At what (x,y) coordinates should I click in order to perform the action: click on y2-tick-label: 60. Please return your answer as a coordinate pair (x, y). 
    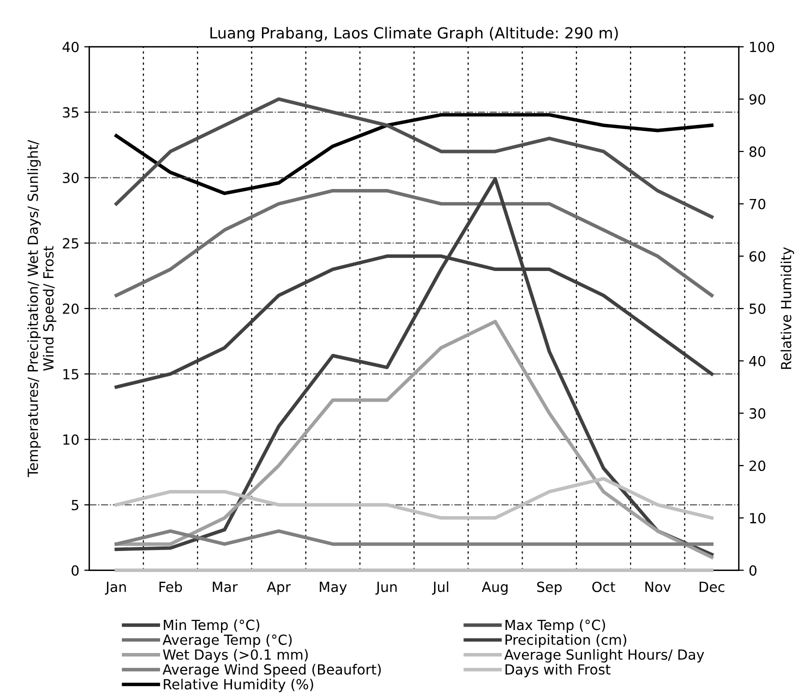
    Looking at the image, I should click on (758, 256).